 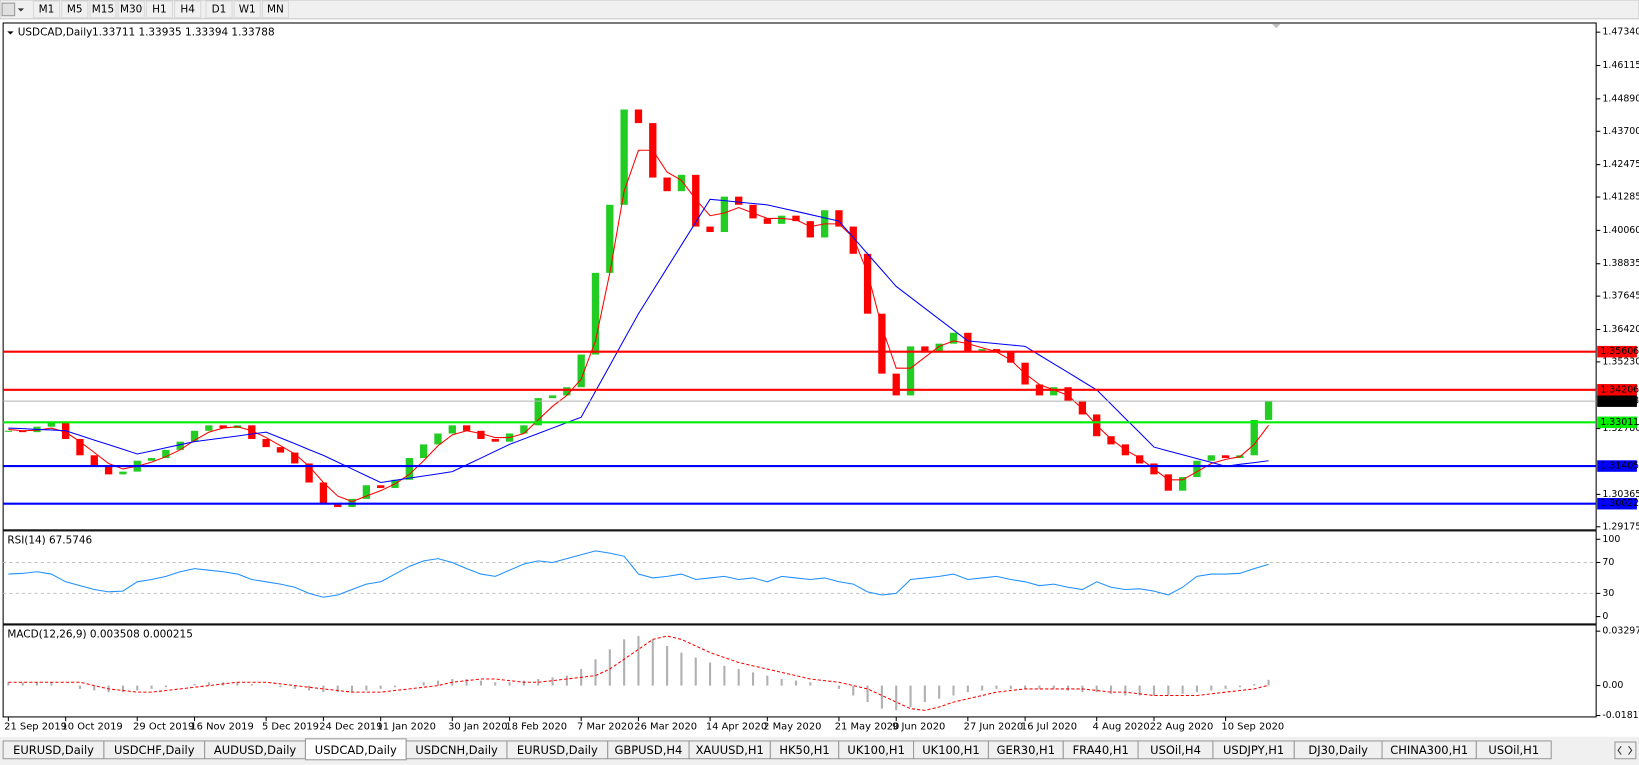 I want to click on tab-label: CHINA300,H1, so click(x=1429, y=750).